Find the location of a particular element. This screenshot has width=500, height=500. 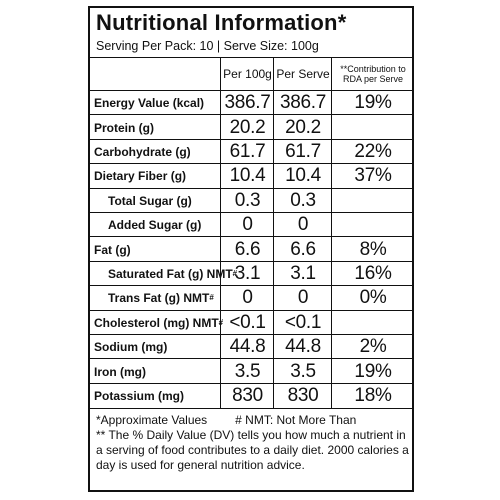

nutrient-label: Total Sugar (g) is located at coordinates (170, 201).